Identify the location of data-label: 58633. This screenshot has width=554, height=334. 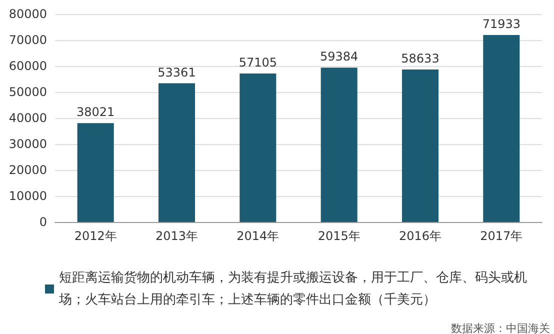
(420, 59).